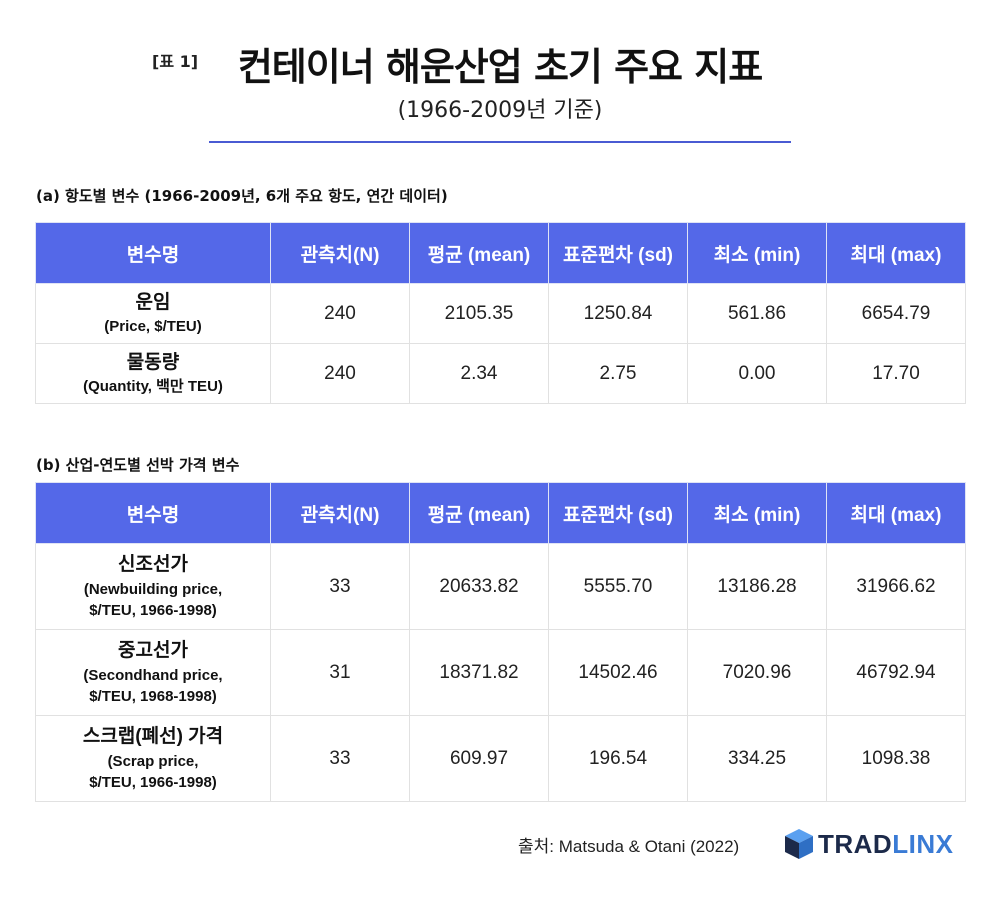  Describe the element at coordinates (757, 373) in the screenshot. I see `cell-min: 0.00` at that location.